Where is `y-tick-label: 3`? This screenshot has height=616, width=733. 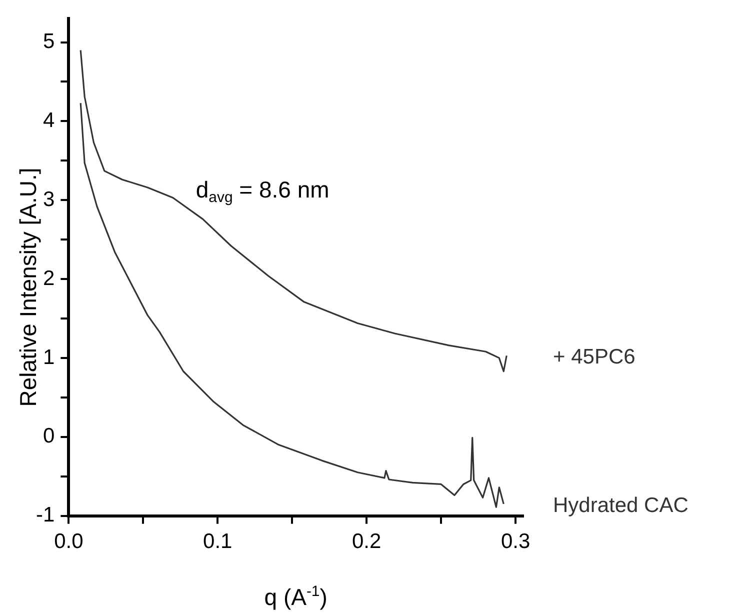 y-tick-label: 3 is located at coordinates (48, 199).